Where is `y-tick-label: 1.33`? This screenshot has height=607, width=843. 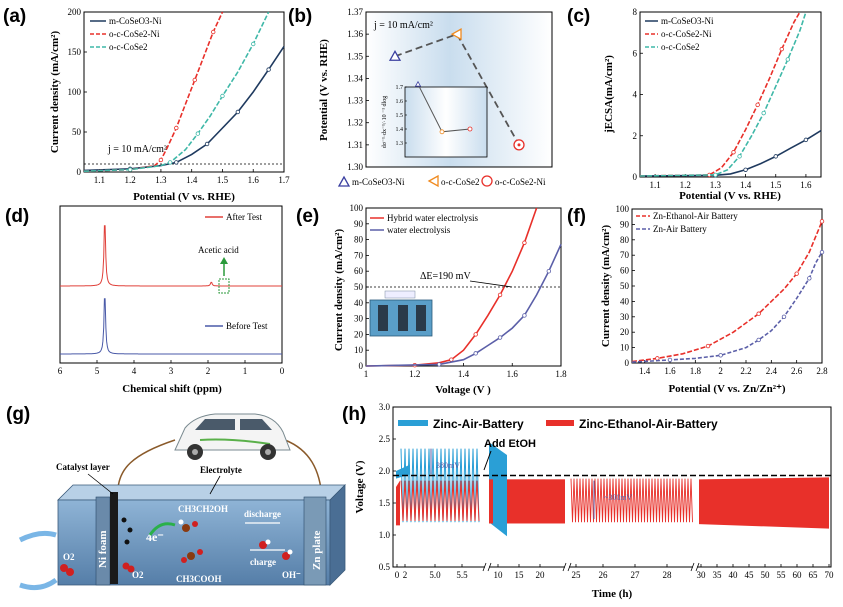
y-tick-label: 1.33 is located at coordinates (355, 101).